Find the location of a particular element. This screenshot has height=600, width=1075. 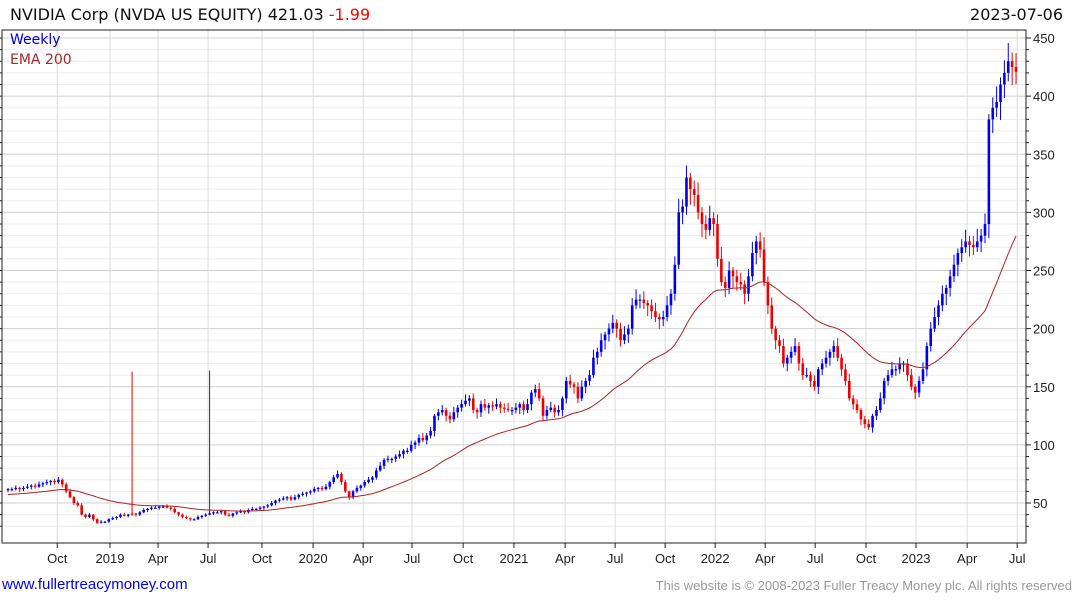

y-tick-label: 400 is located at coordinates (1044, 96).